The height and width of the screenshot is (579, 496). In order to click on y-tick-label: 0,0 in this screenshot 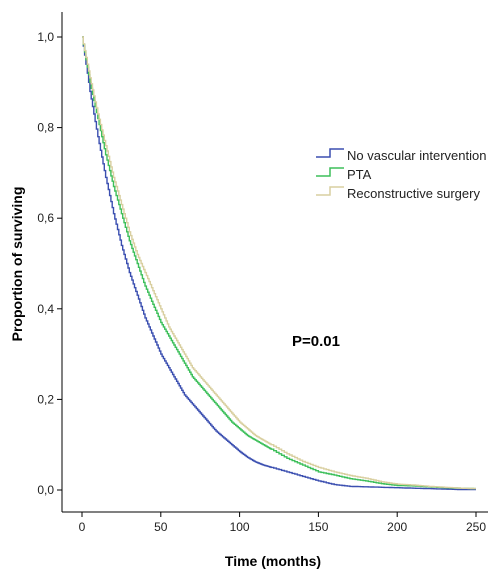, I will do `click(45, 490)`.